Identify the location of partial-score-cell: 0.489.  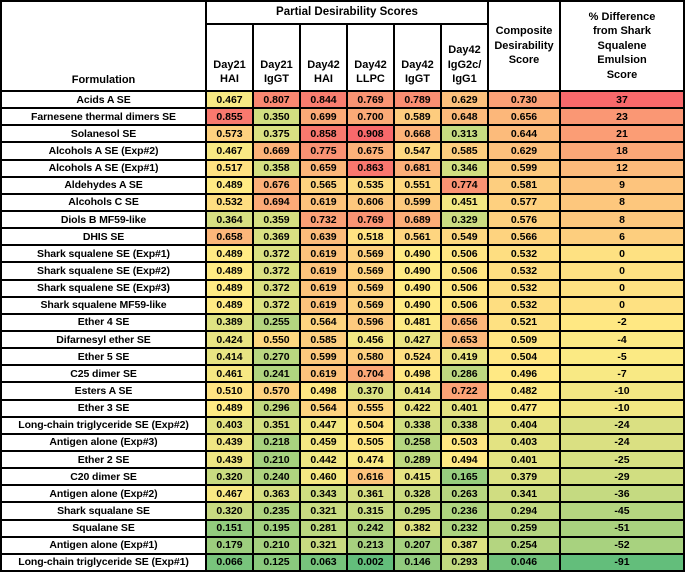
(229, 271).